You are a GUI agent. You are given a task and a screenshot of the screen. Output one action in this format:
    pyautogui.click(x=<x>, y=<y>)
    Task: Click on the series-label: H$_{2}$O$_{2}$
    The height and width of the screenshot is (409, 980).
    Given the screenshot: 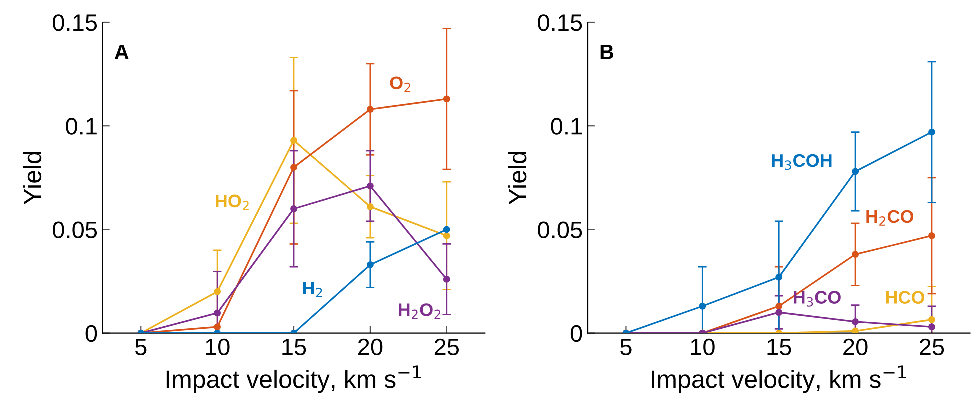 What is the action you would take?
    pyautogui.click(x=420, y=312)
    